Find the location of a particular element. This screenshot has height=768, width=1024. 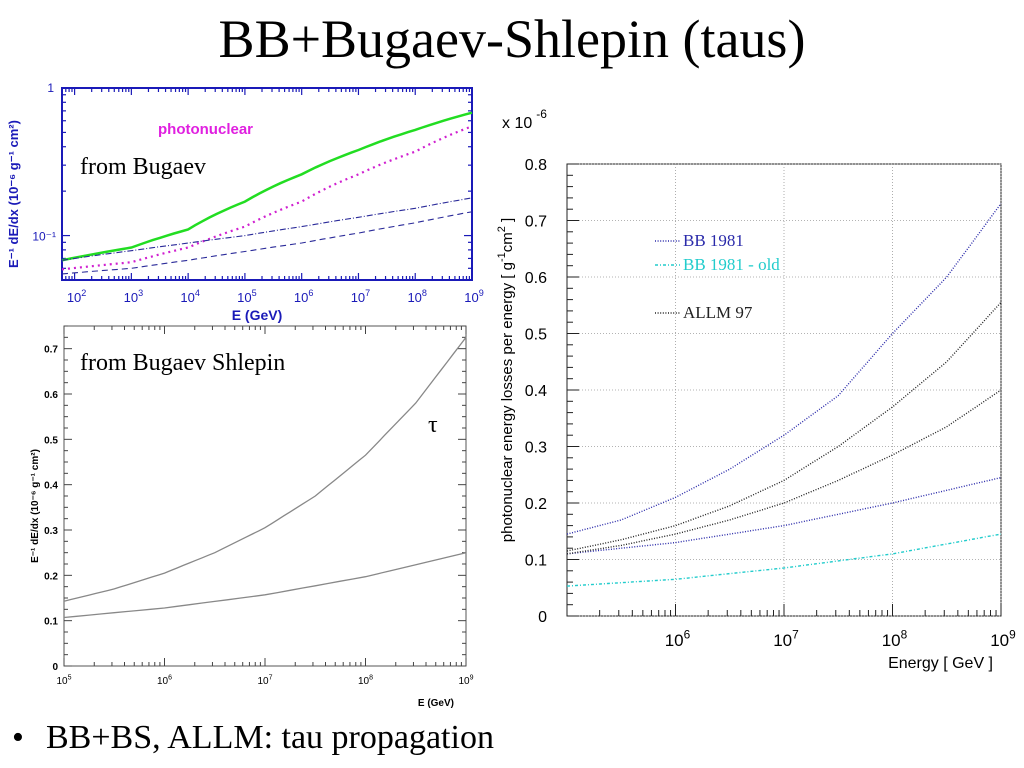

y-axis-label-part: -1 is located at coordinates (502, 257).